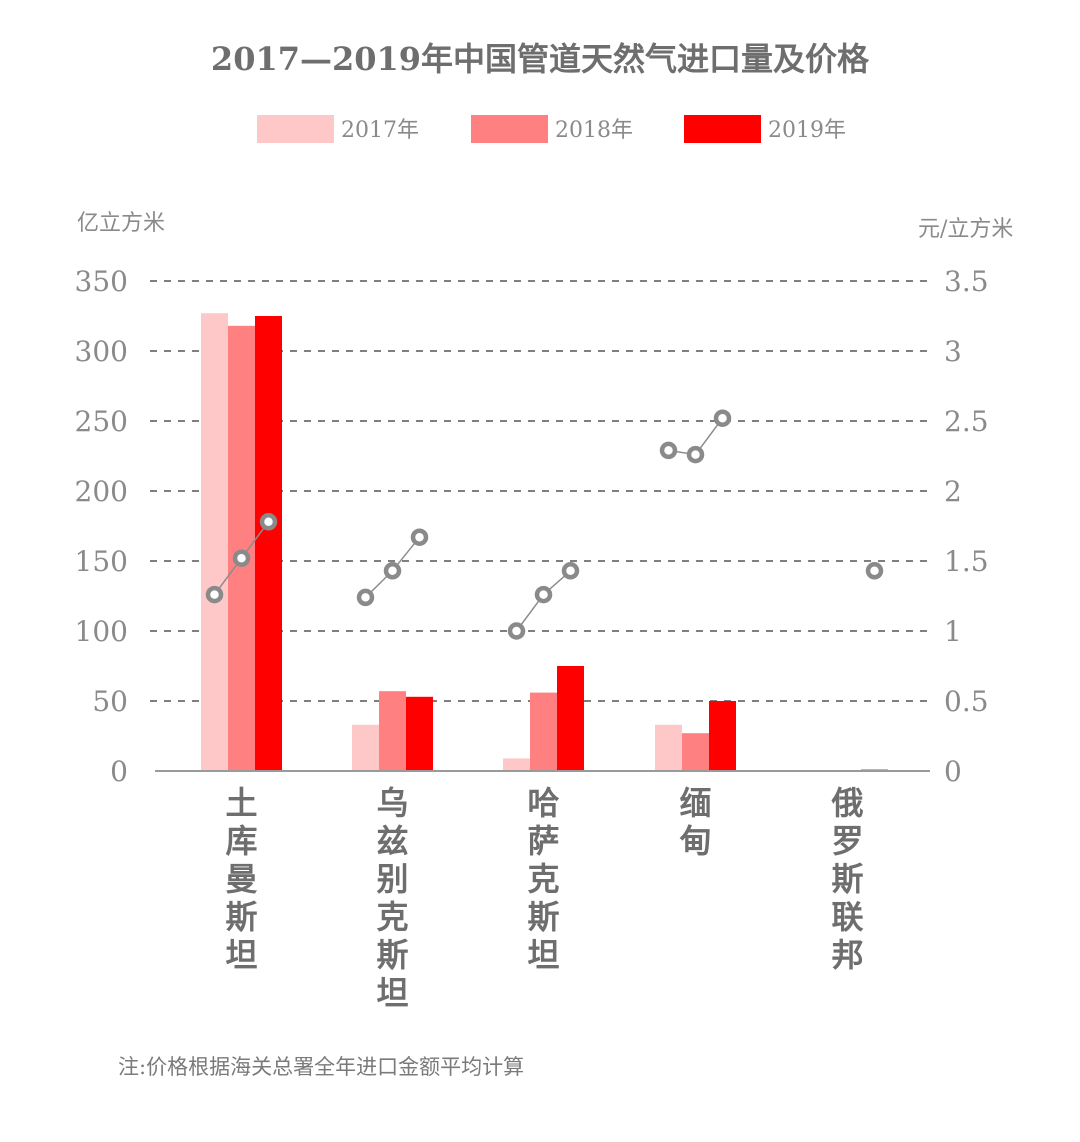  What do you see at coordinates (543, 879) in the screenshot?
I see `category-label-3: 哈萨克斯坦` at bounding box center [543, 879].